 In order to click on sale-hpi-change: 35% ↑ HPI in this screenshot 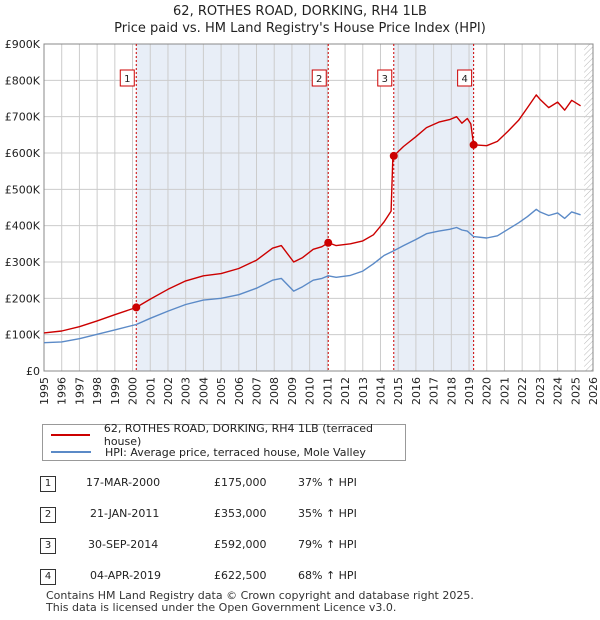, I will do `click(327, 513)`.